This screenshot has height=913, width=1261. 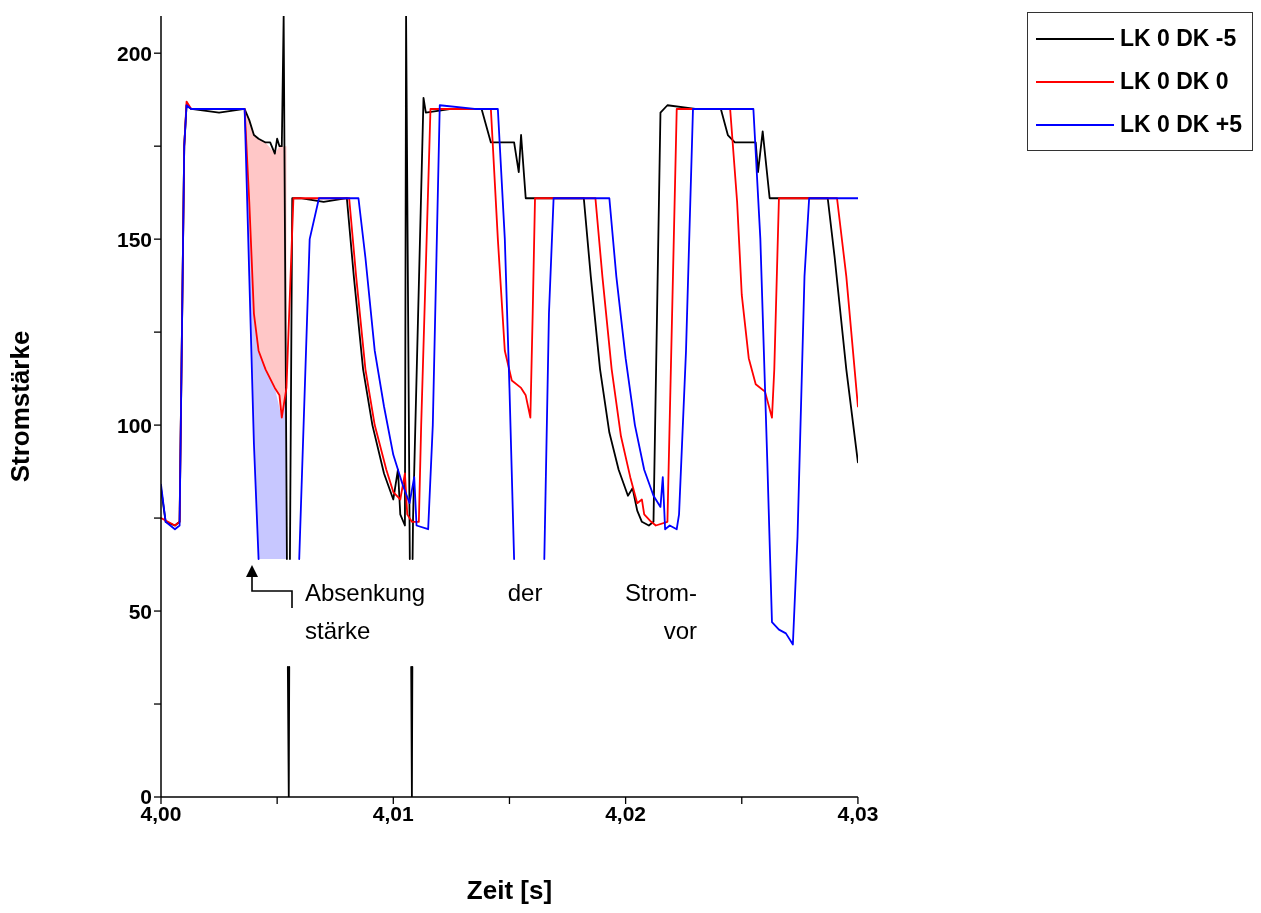 I want to click on y-tick-label: 50, so click(x=140, y=611).